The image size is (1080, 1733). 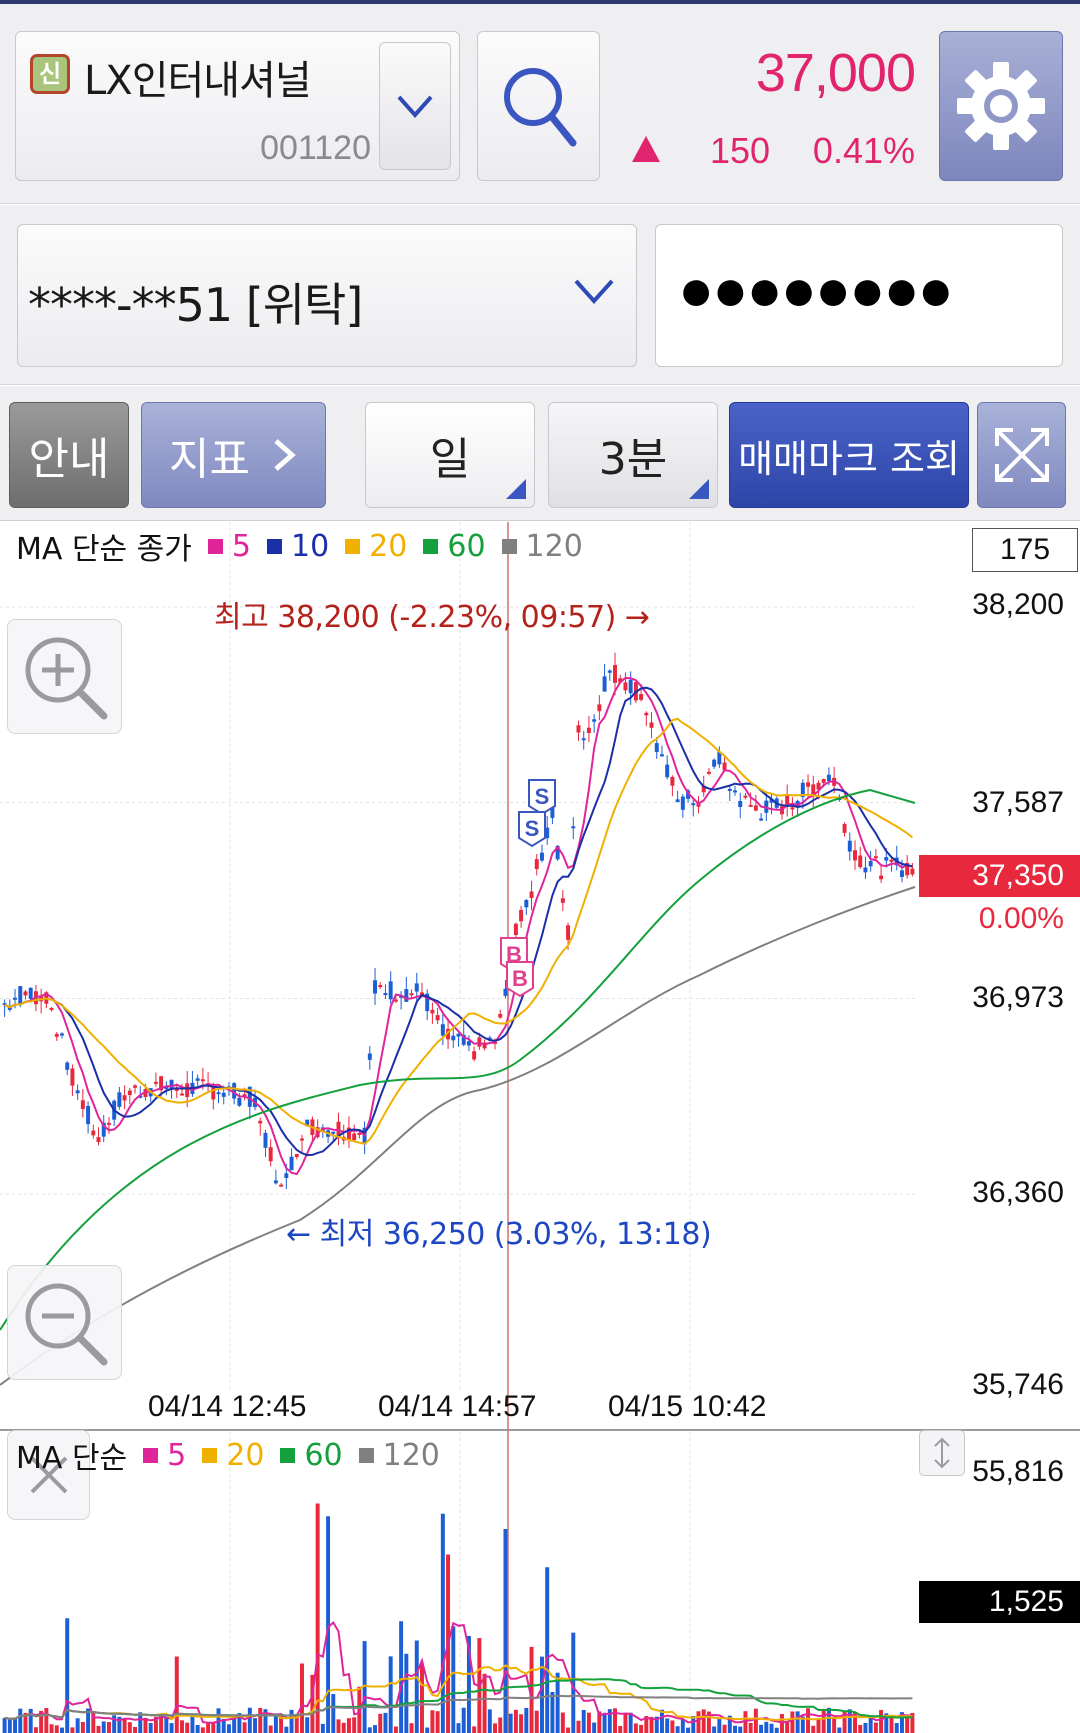 What do you see at coordinates (177, 1455) in the screenshot?
I see `vol-legend-ma5: 5` at bounding box center [177, 1455].